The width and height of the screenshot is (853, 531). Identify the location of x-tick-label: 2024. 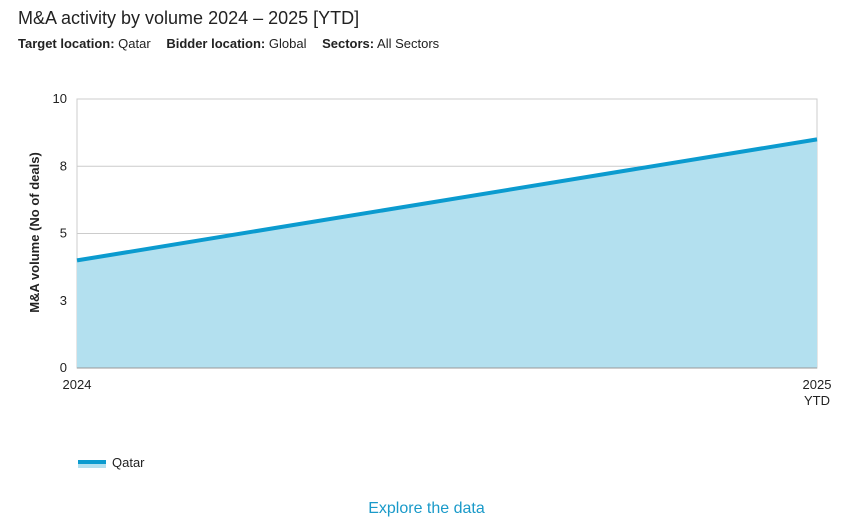
(77, 384).